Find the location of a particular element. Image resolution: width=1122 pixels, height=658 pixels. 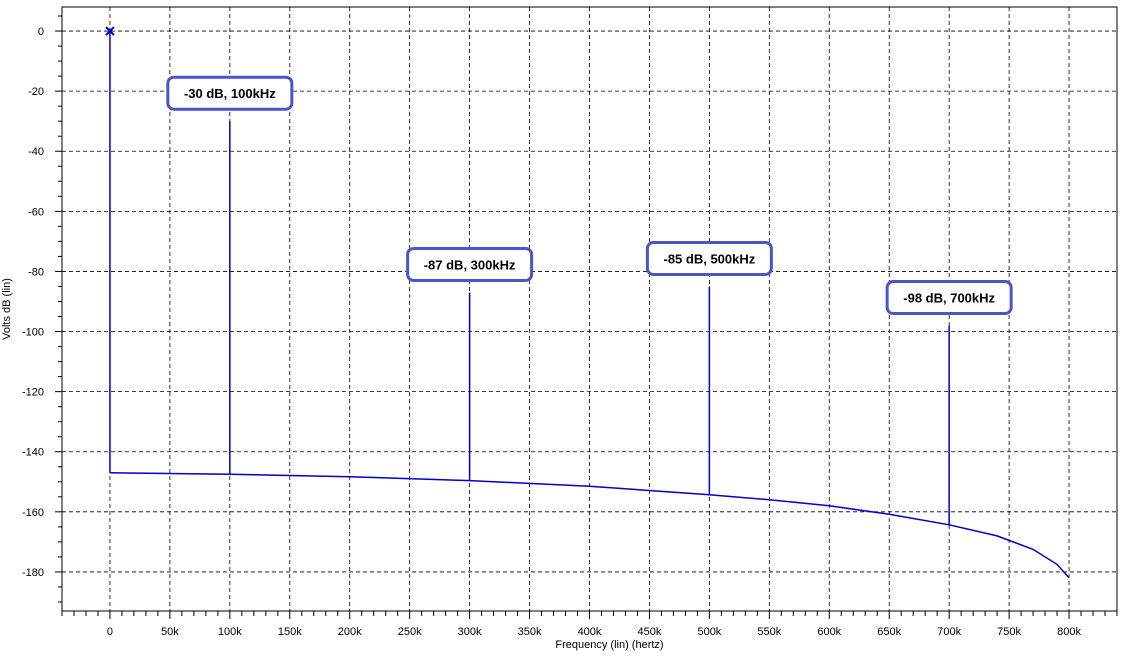

x-tick-label: 0 is located at coordinates (110, 632).